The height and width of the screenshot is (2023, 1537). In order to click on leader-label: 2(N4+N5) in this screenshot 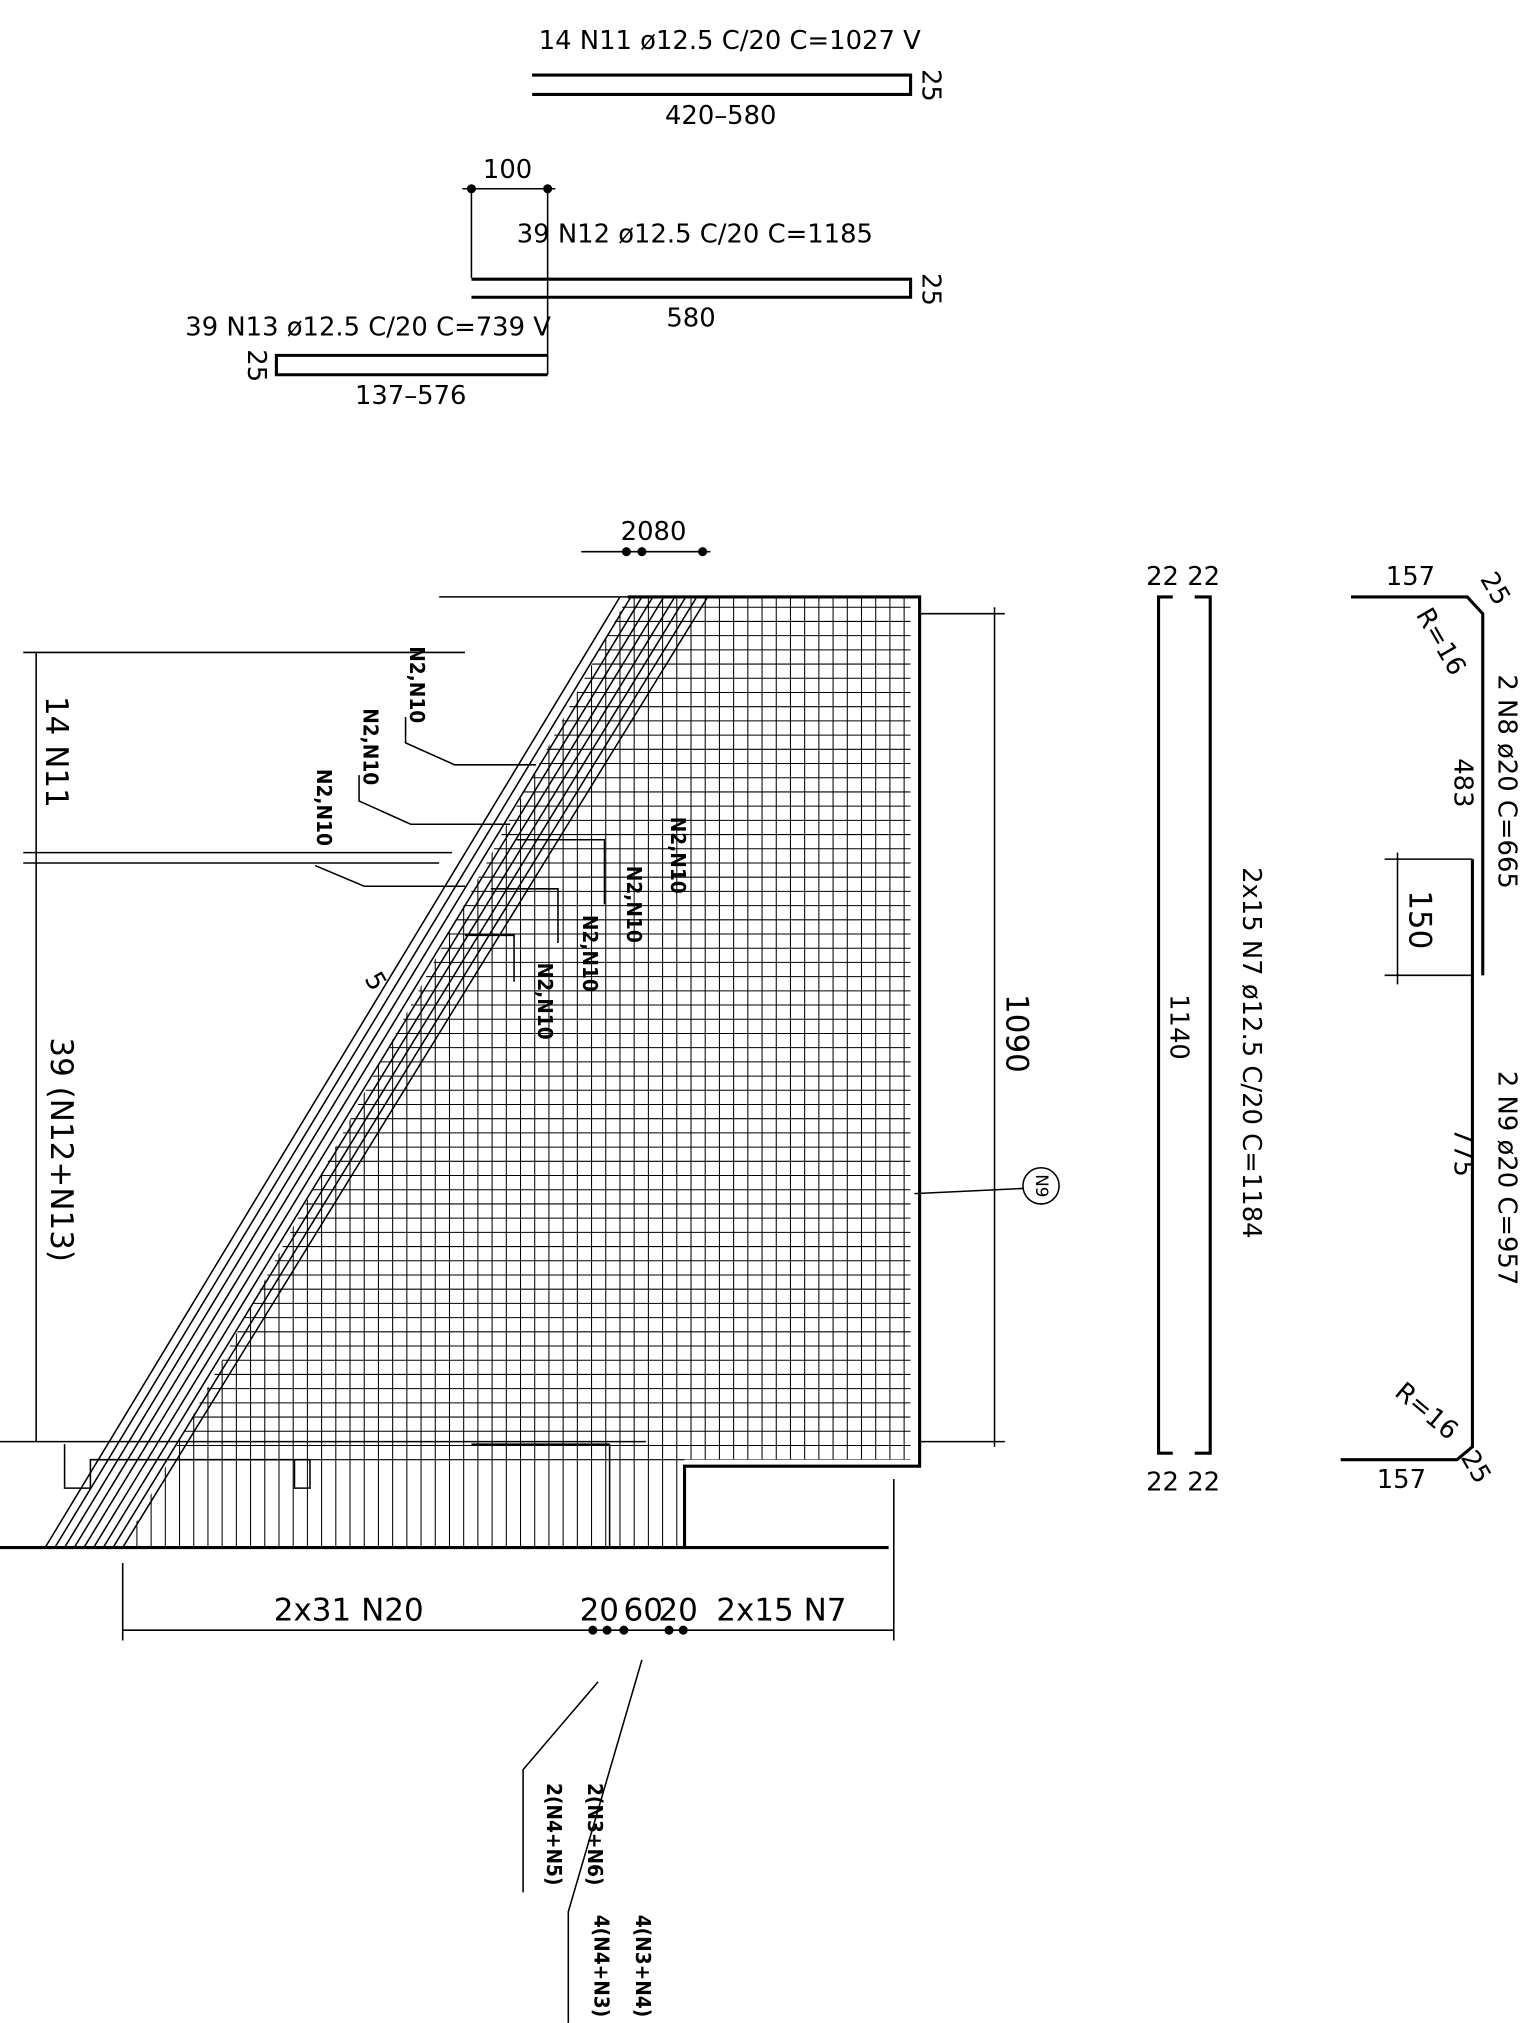, I will do `click(554, 1834)`.